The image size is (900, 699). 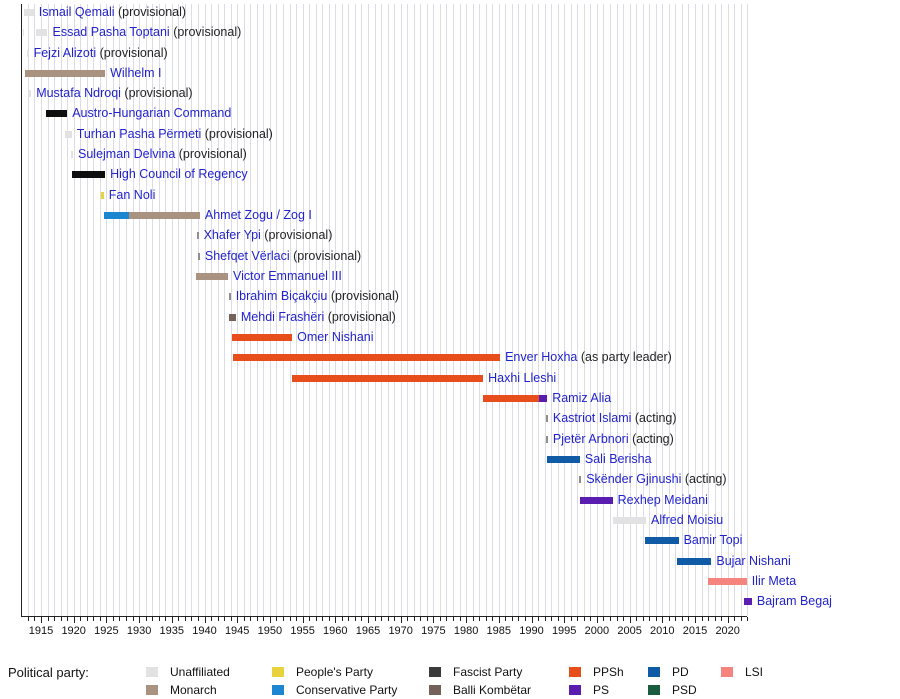 What do you see at coordinates (590, 438) in the screenshot?
I see `leader-name-link: Pjetër Arbnori` at bounding box center [590, 438].